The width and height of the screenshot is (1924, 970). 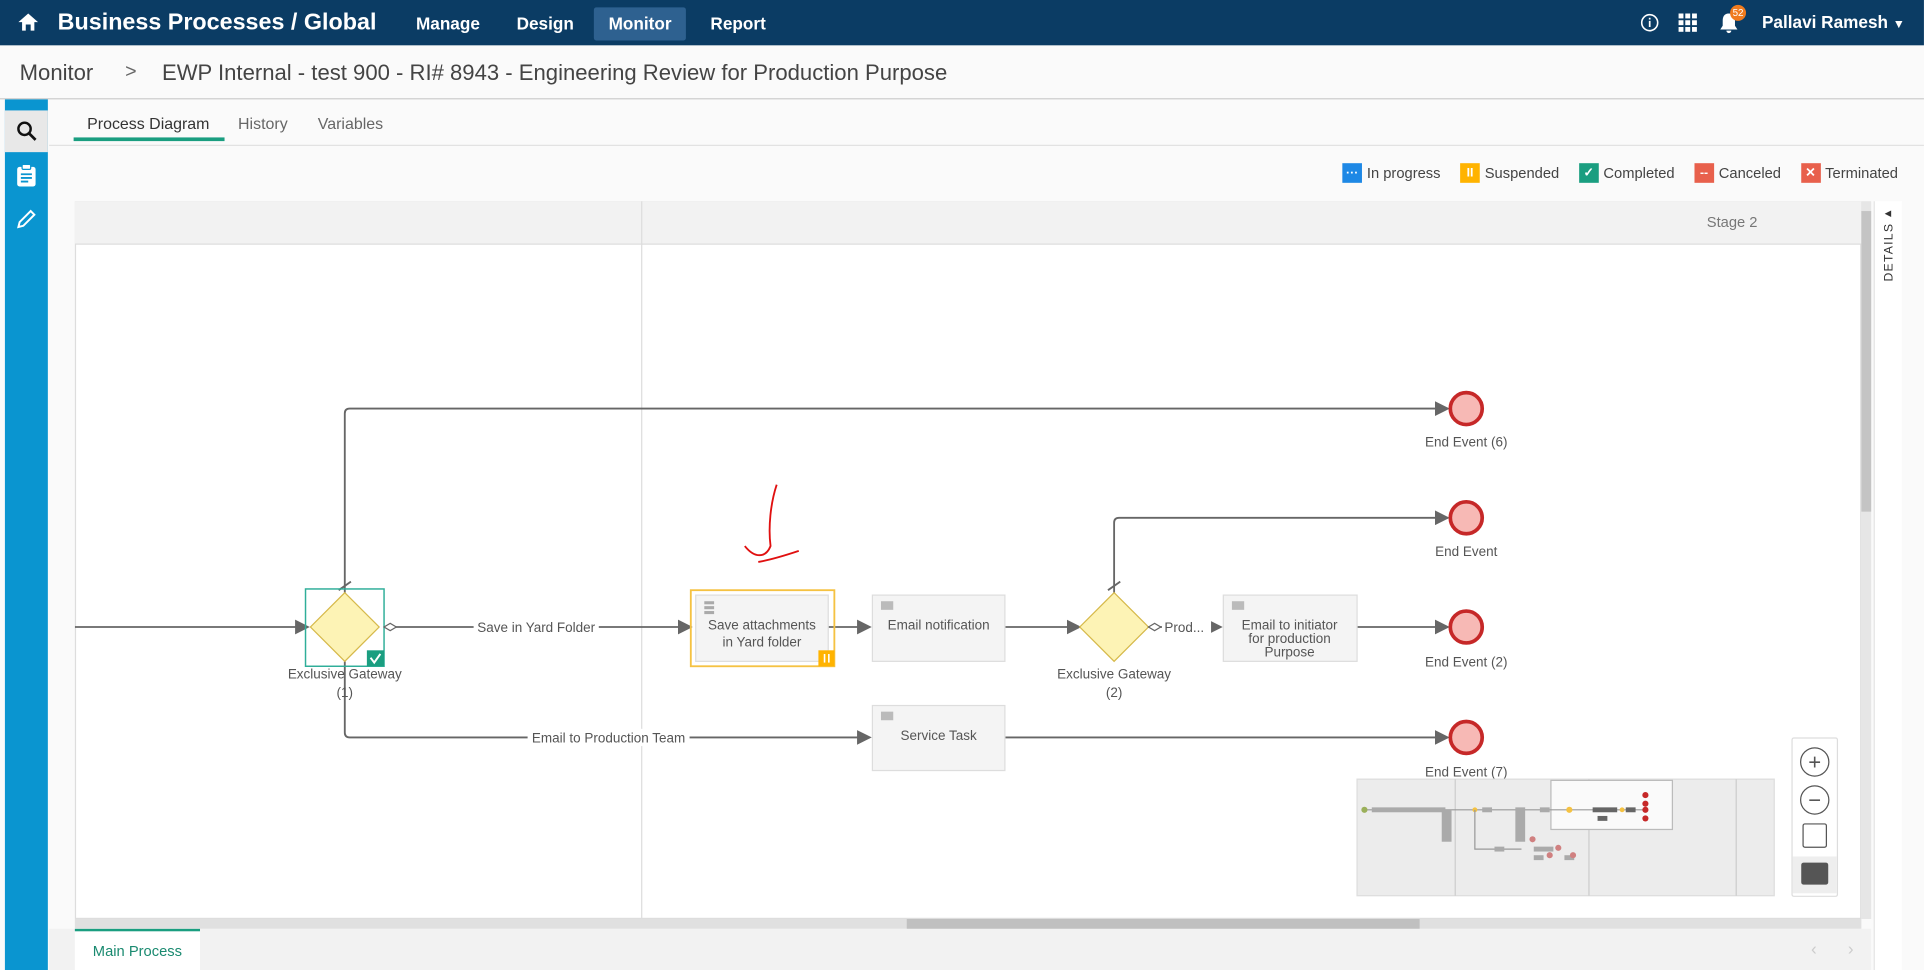 I want to click on flow-label-email-production: Email to Production Team, so click(x=608, y=737).